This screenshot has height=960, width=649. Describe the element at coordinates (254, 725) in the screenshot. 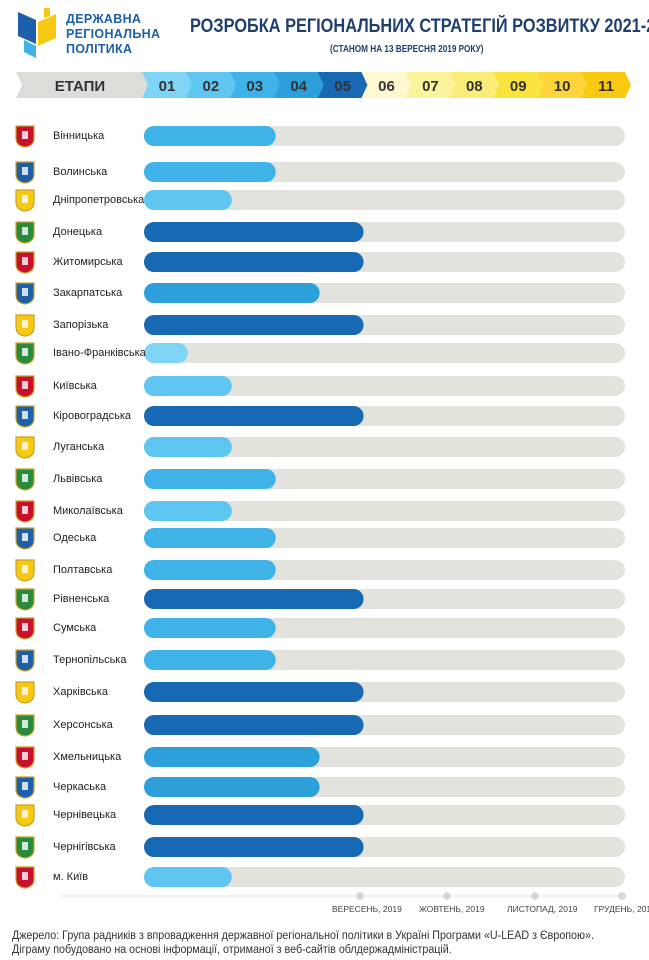

I see `bar-Херсонська` at that location.